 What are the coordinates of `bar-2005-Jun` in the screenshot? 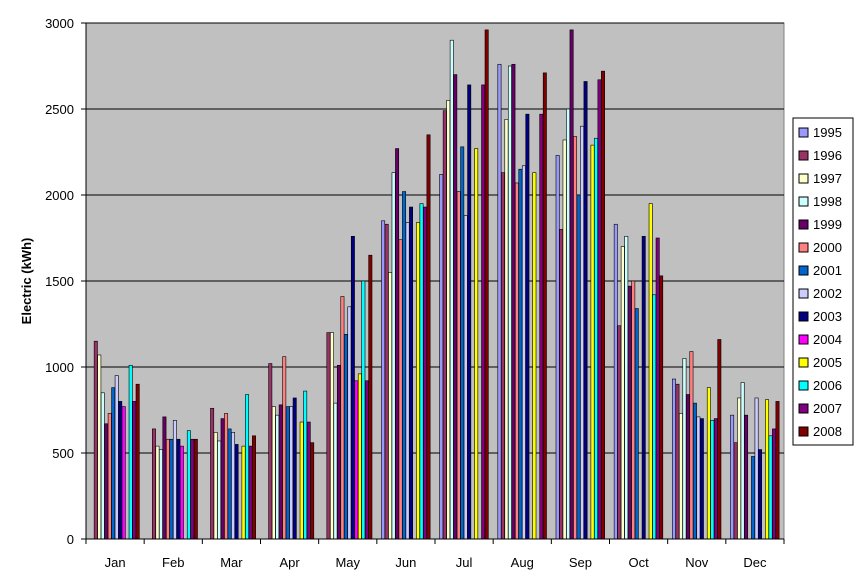 It's located at (418, 381).